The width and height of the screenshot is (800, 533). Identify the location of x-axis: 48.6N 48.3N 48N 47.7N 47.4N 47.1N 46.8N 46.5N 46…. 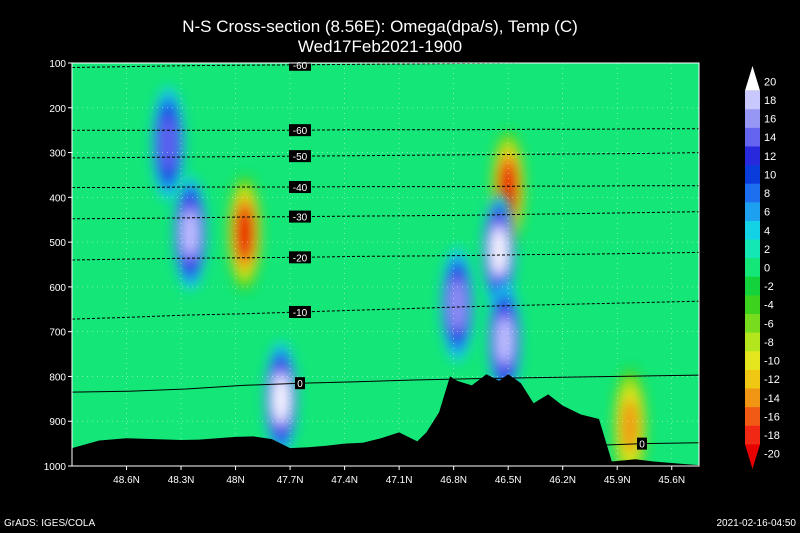
(399, 476).